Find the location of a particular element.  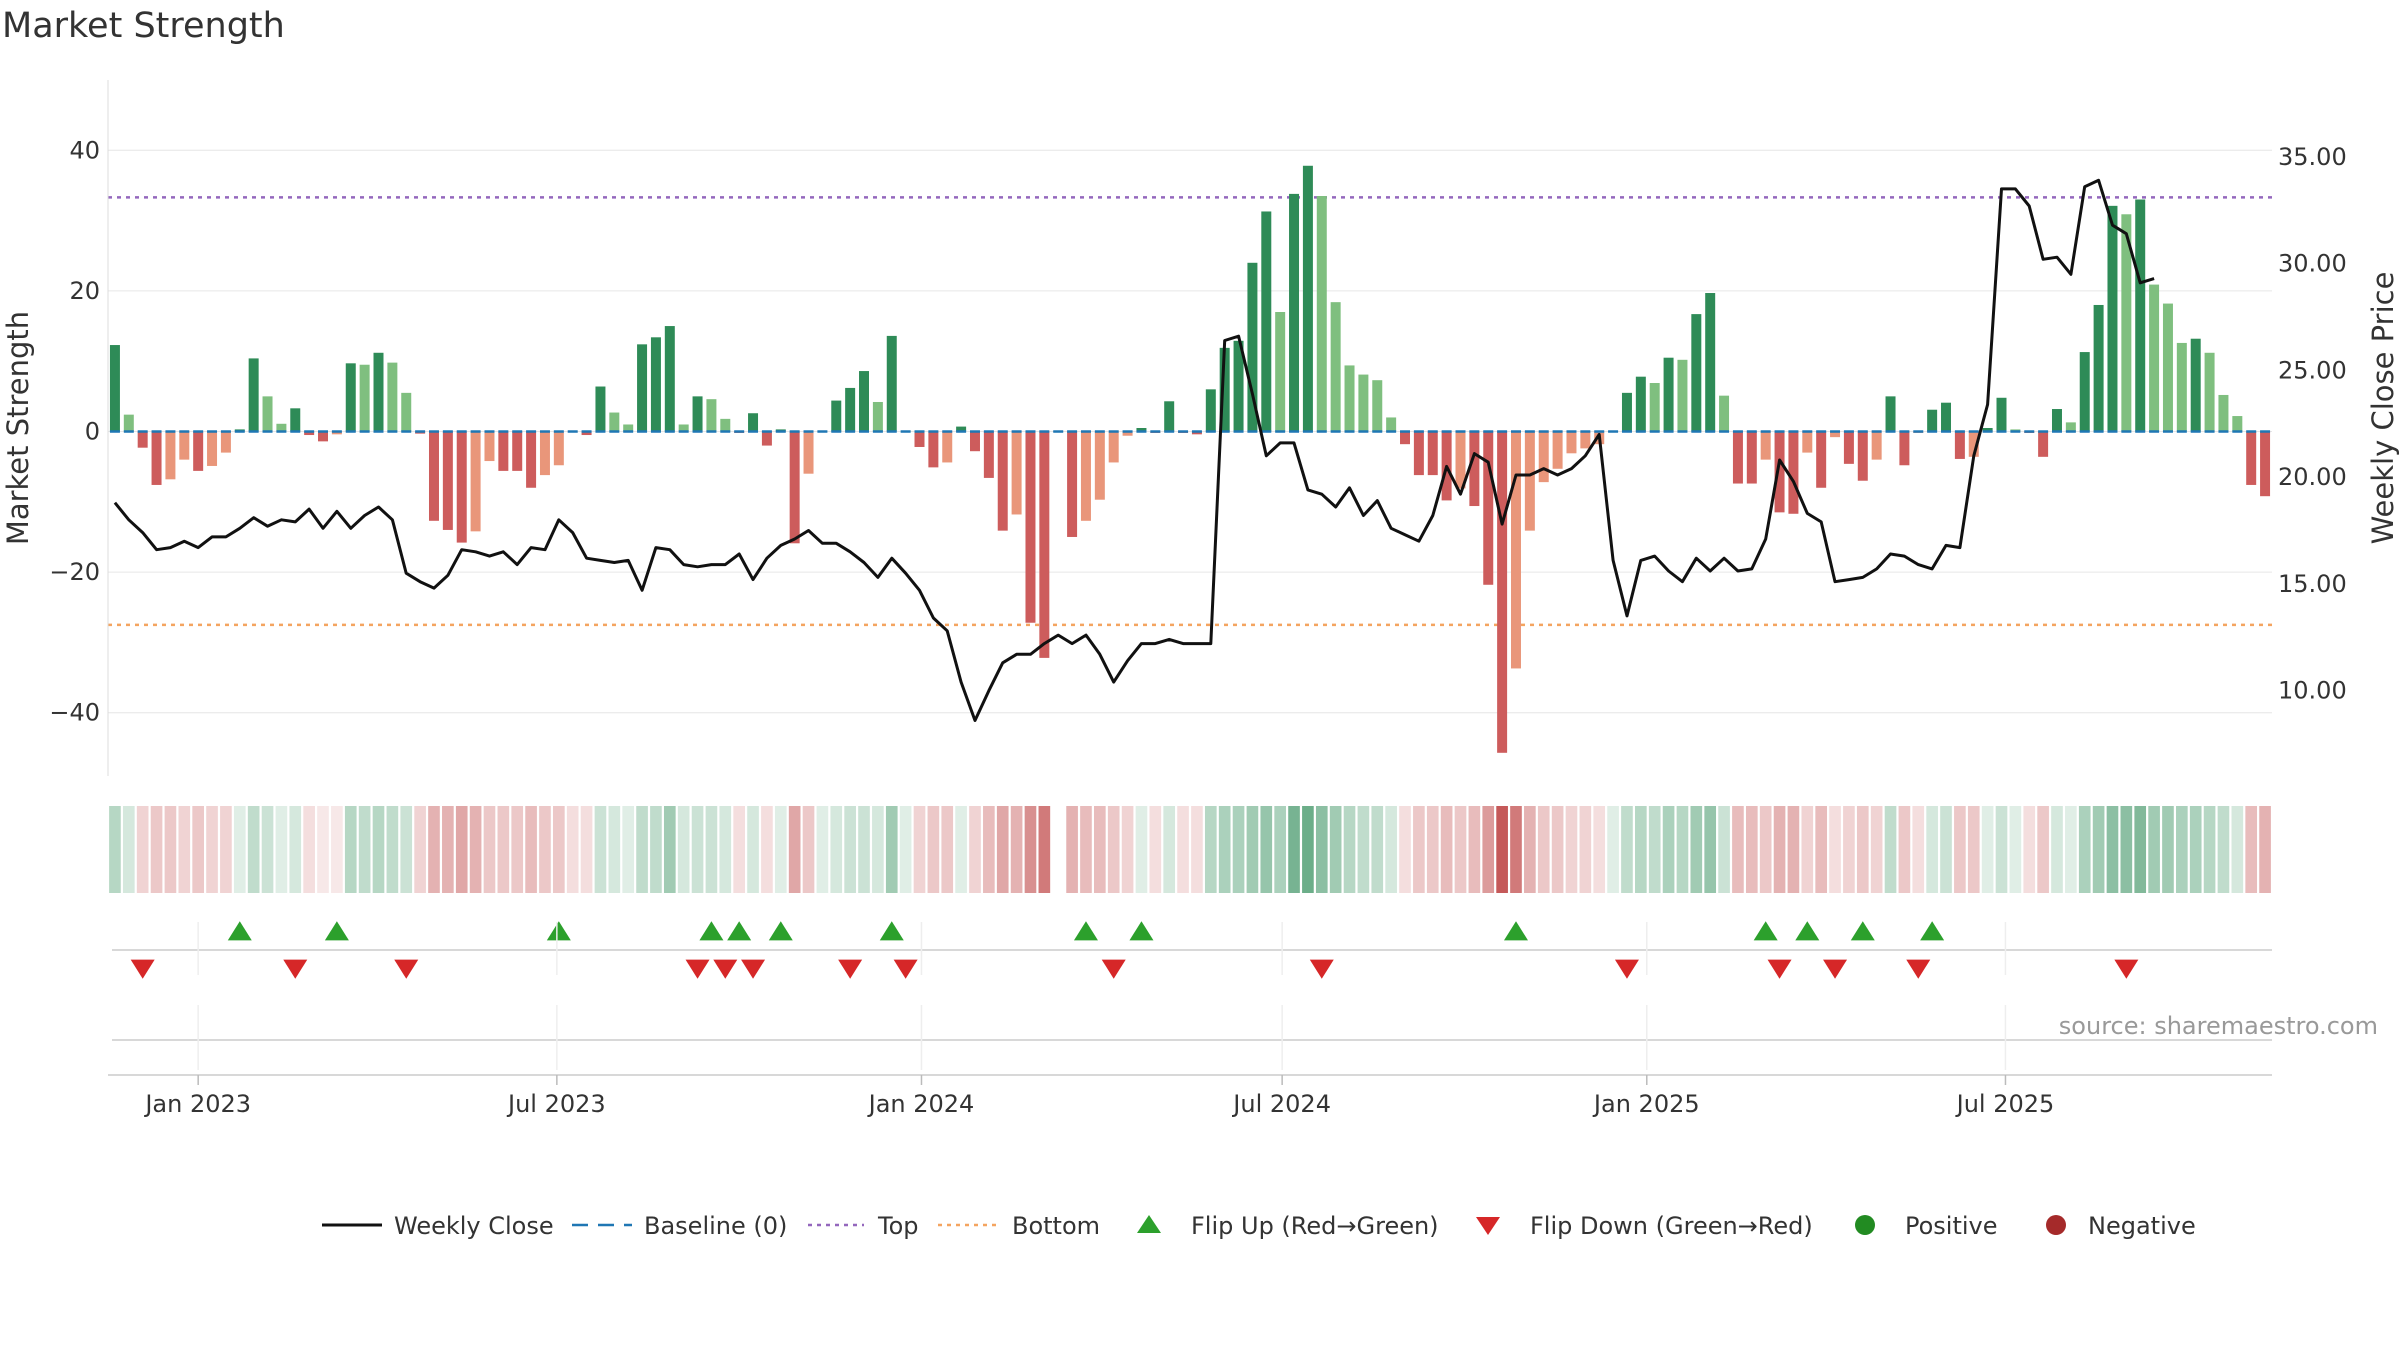

y2-tick-label: 30.00 is located at coordinates (2312, 264).